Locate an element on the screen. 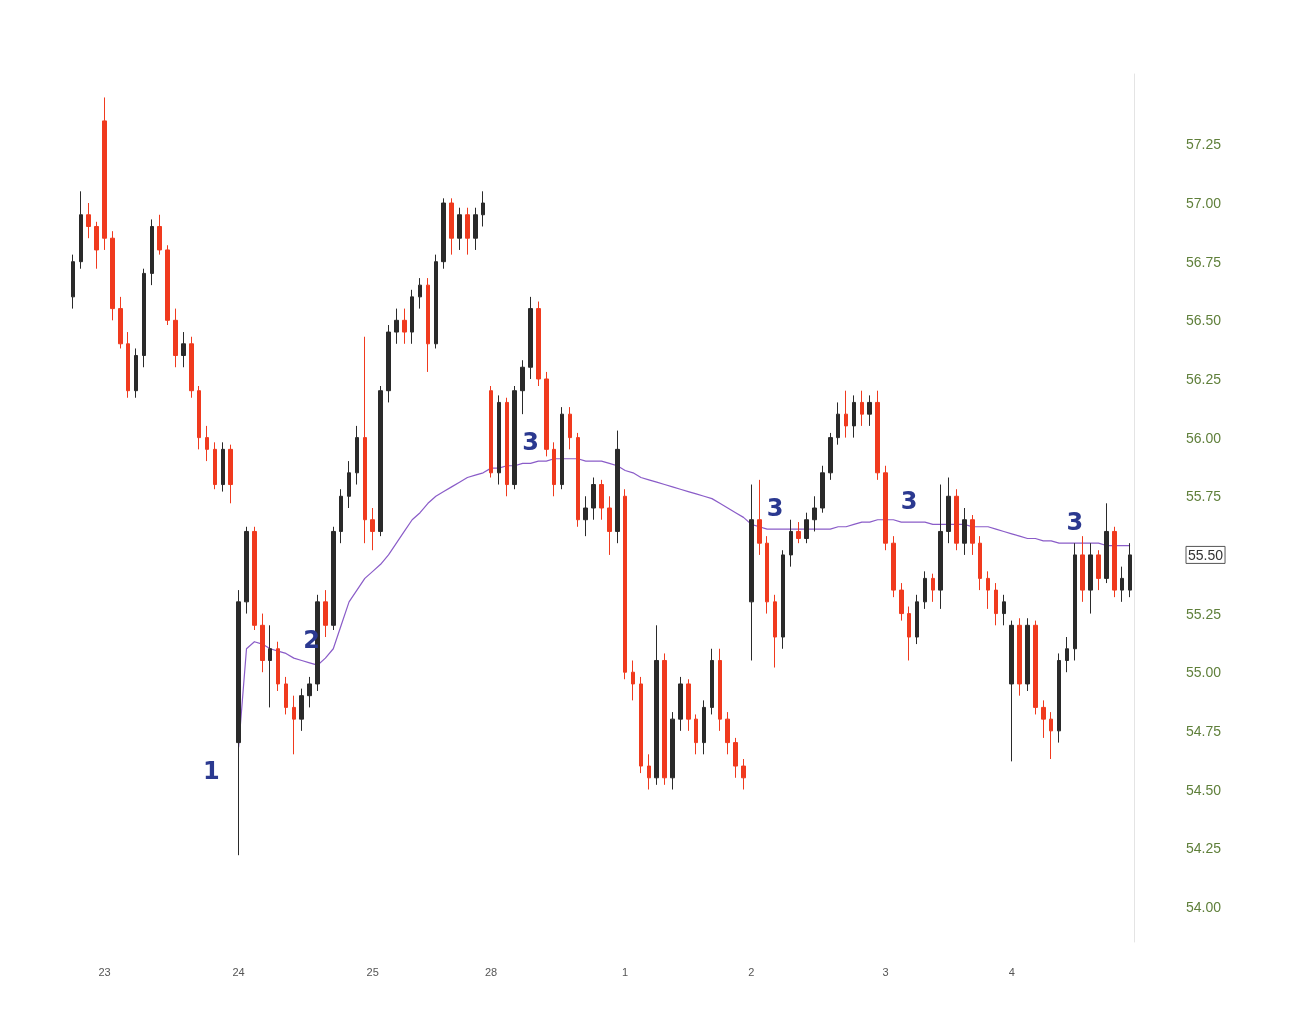 The width and height of the screenshot is (1290, 1009). x-tick-label: 4 is located at coordinates (1011, 971).